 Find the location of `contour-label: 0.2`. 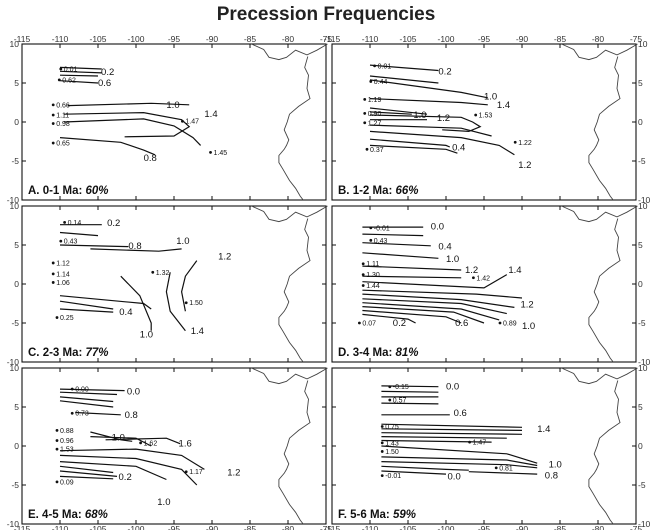

contour-label: 0.2 is located at coordinates (125, 477).